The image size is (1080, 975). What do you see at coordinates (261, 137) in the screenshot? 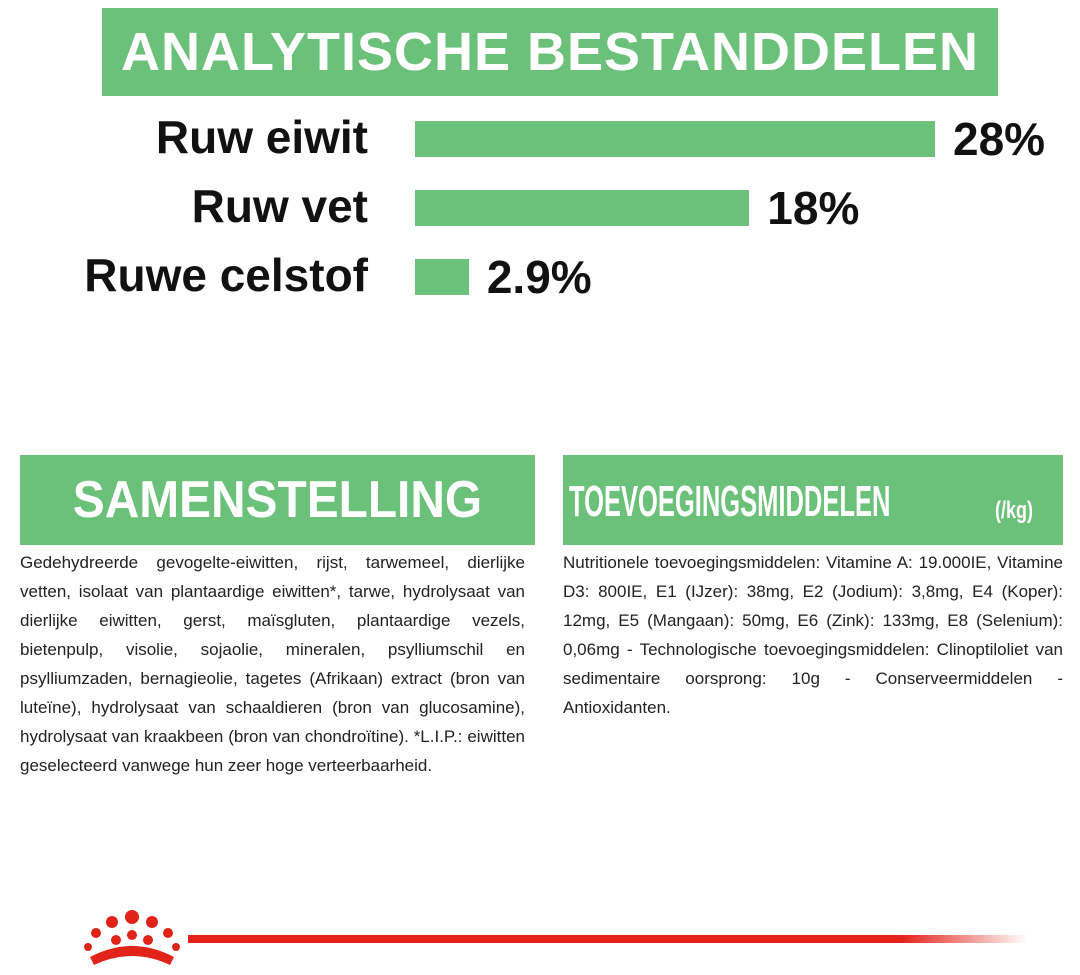
I see `category-label: Ruw eiwit` at bounding box center [261, 137].